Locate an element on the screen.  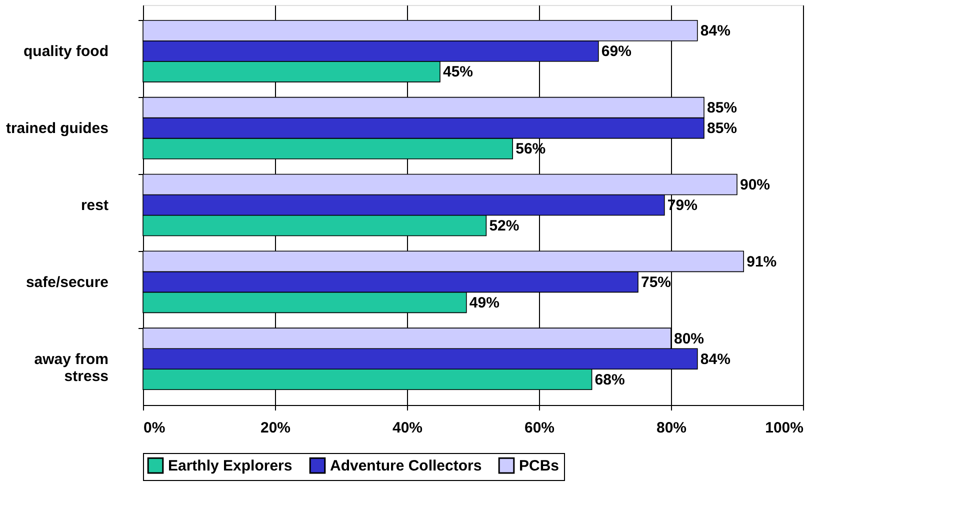
legend-label: PCBs is located at coordinates (539, 466).